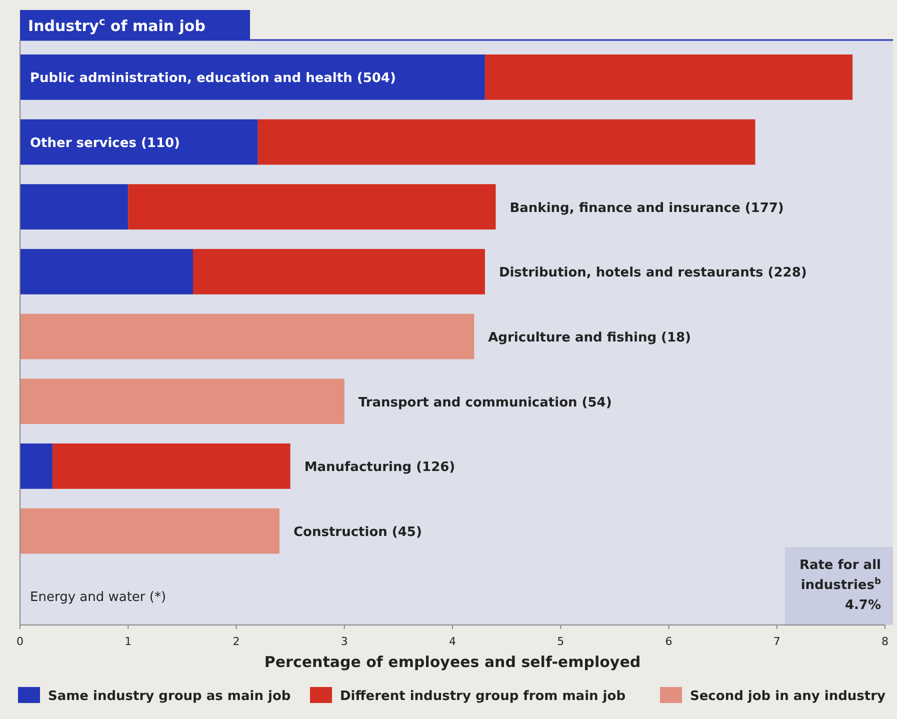 This screenshot has height=719, width=897. Describe the element at coordinates (776, 641) in the screenshot. I see `x-tick-label: 7` at that location.